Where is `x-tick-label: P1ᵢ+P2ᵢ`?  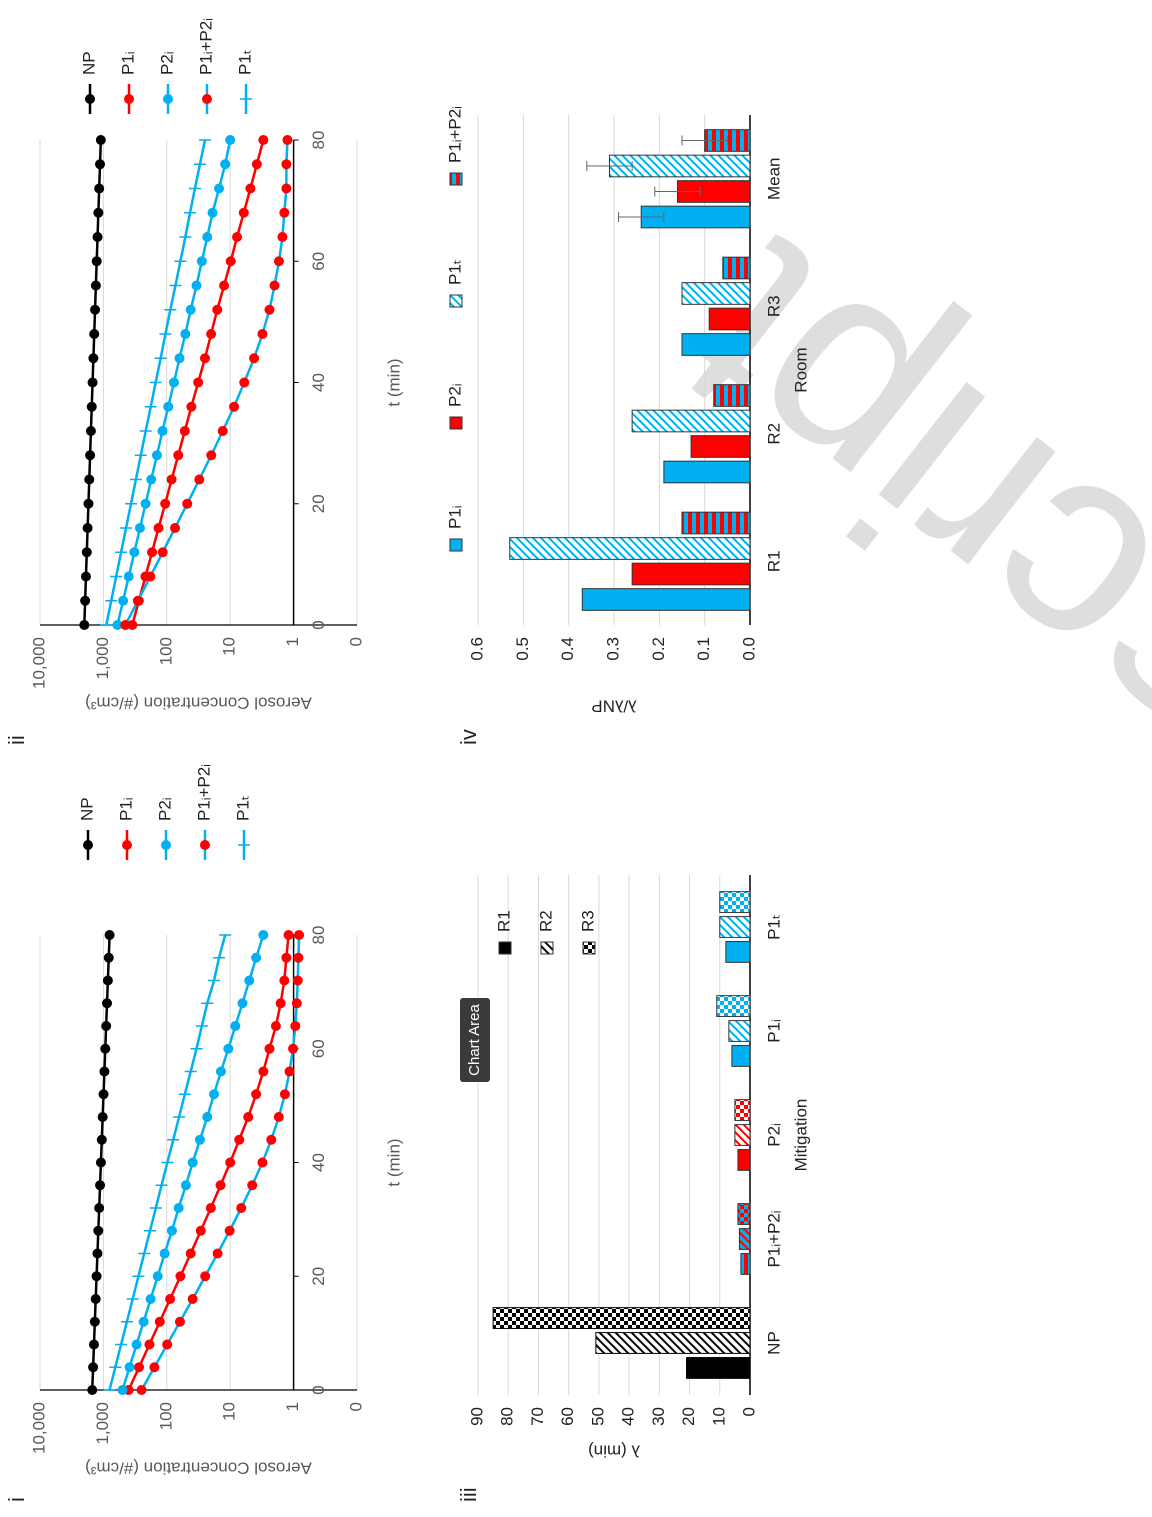 x-tick-label: P1ᵢ+P2ᵢ is located at coordinates (773, 1239).